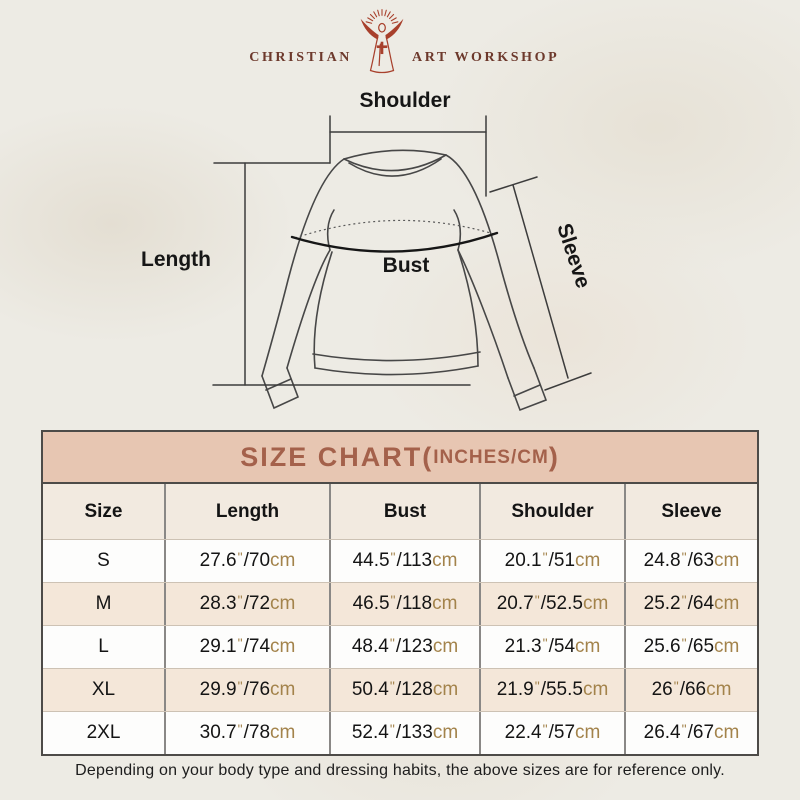 Image resolution: width=800 pixels, height=800 pixels. I want to click on length-cell: 29.9 "/76 cm, so click(246, 690).